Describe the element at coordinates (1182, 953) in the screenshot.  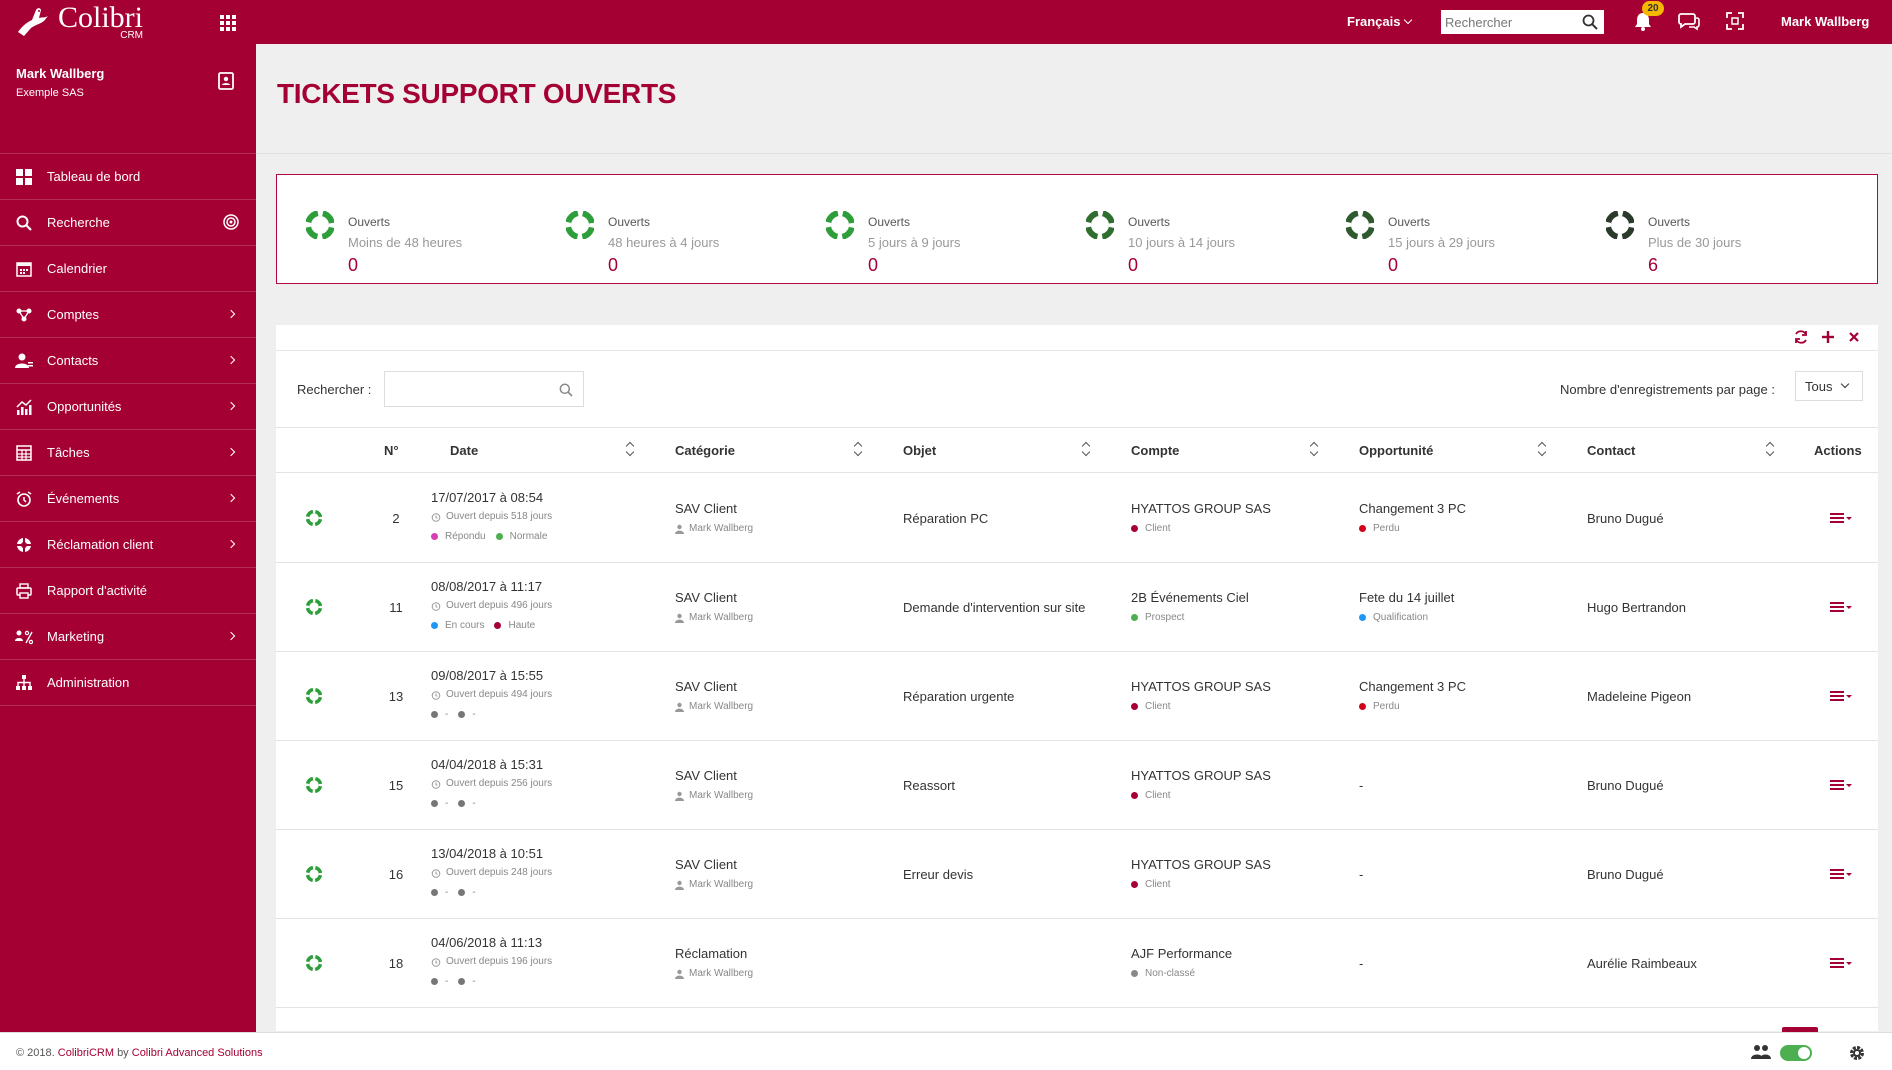
I see `ticket-account: AJF Performance` at that location.